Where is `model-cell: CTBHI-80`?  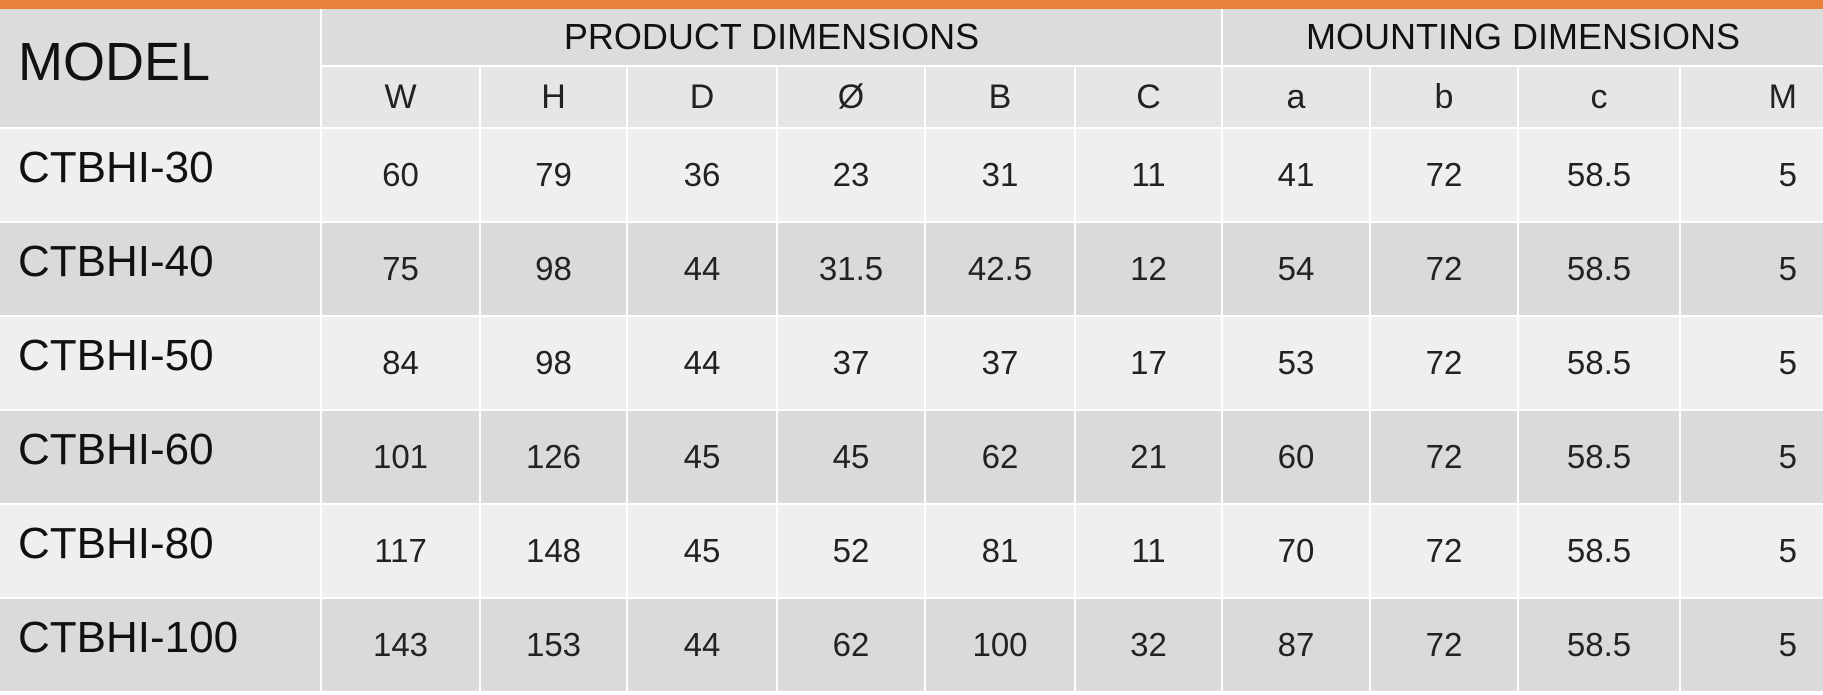 model-cell: CTBHI-80 is located at coordinates (160, 551).